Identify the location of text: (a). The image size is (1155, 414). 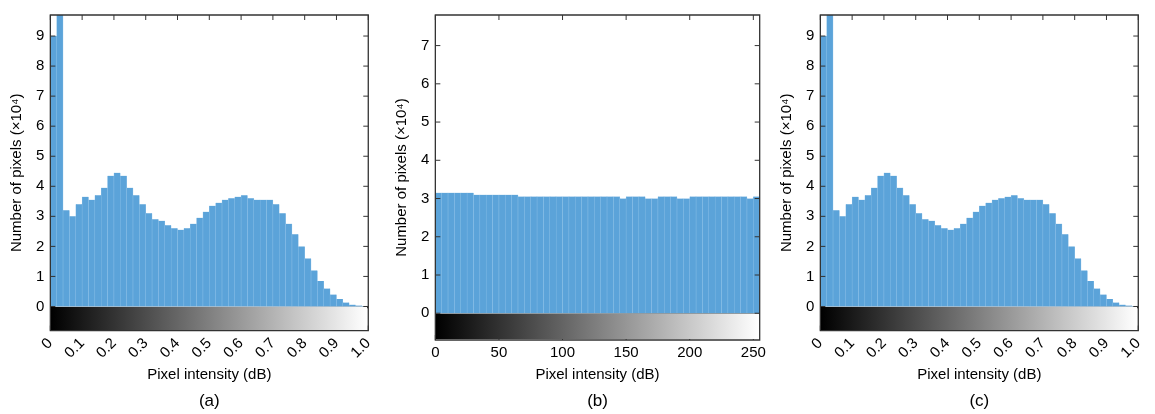
(209, 401).